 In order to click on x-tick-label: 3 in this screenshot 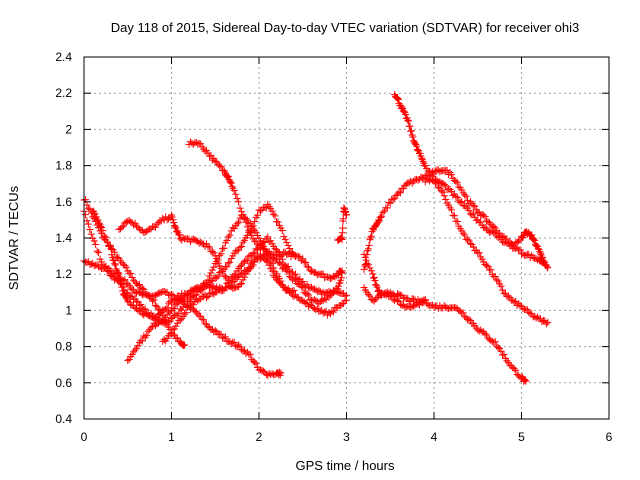, I will do `click(346, 437)`.